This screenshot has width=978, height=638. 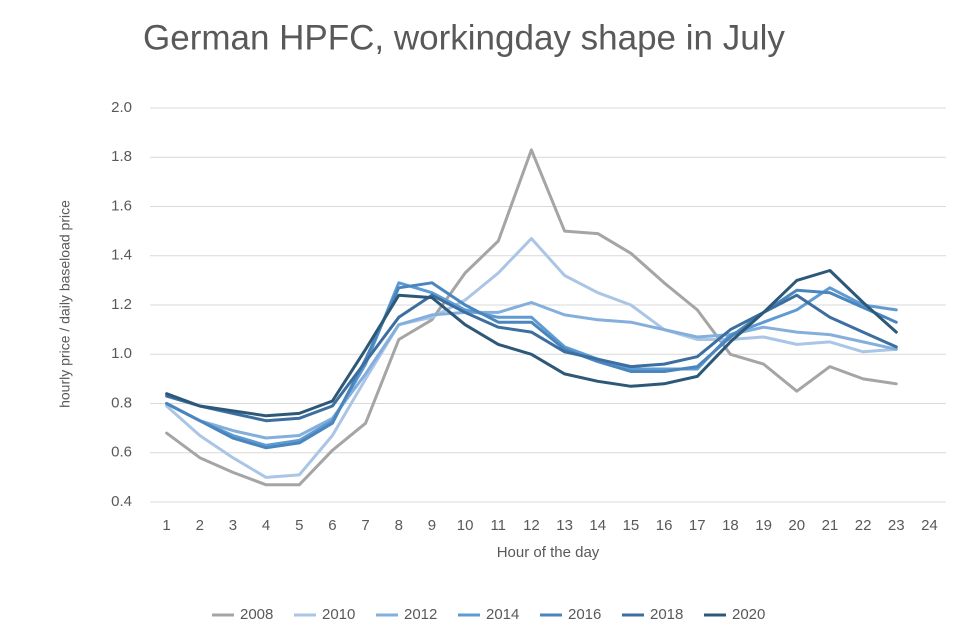 I want to click on x-tick-label: 10, so click(x=465, y=525).